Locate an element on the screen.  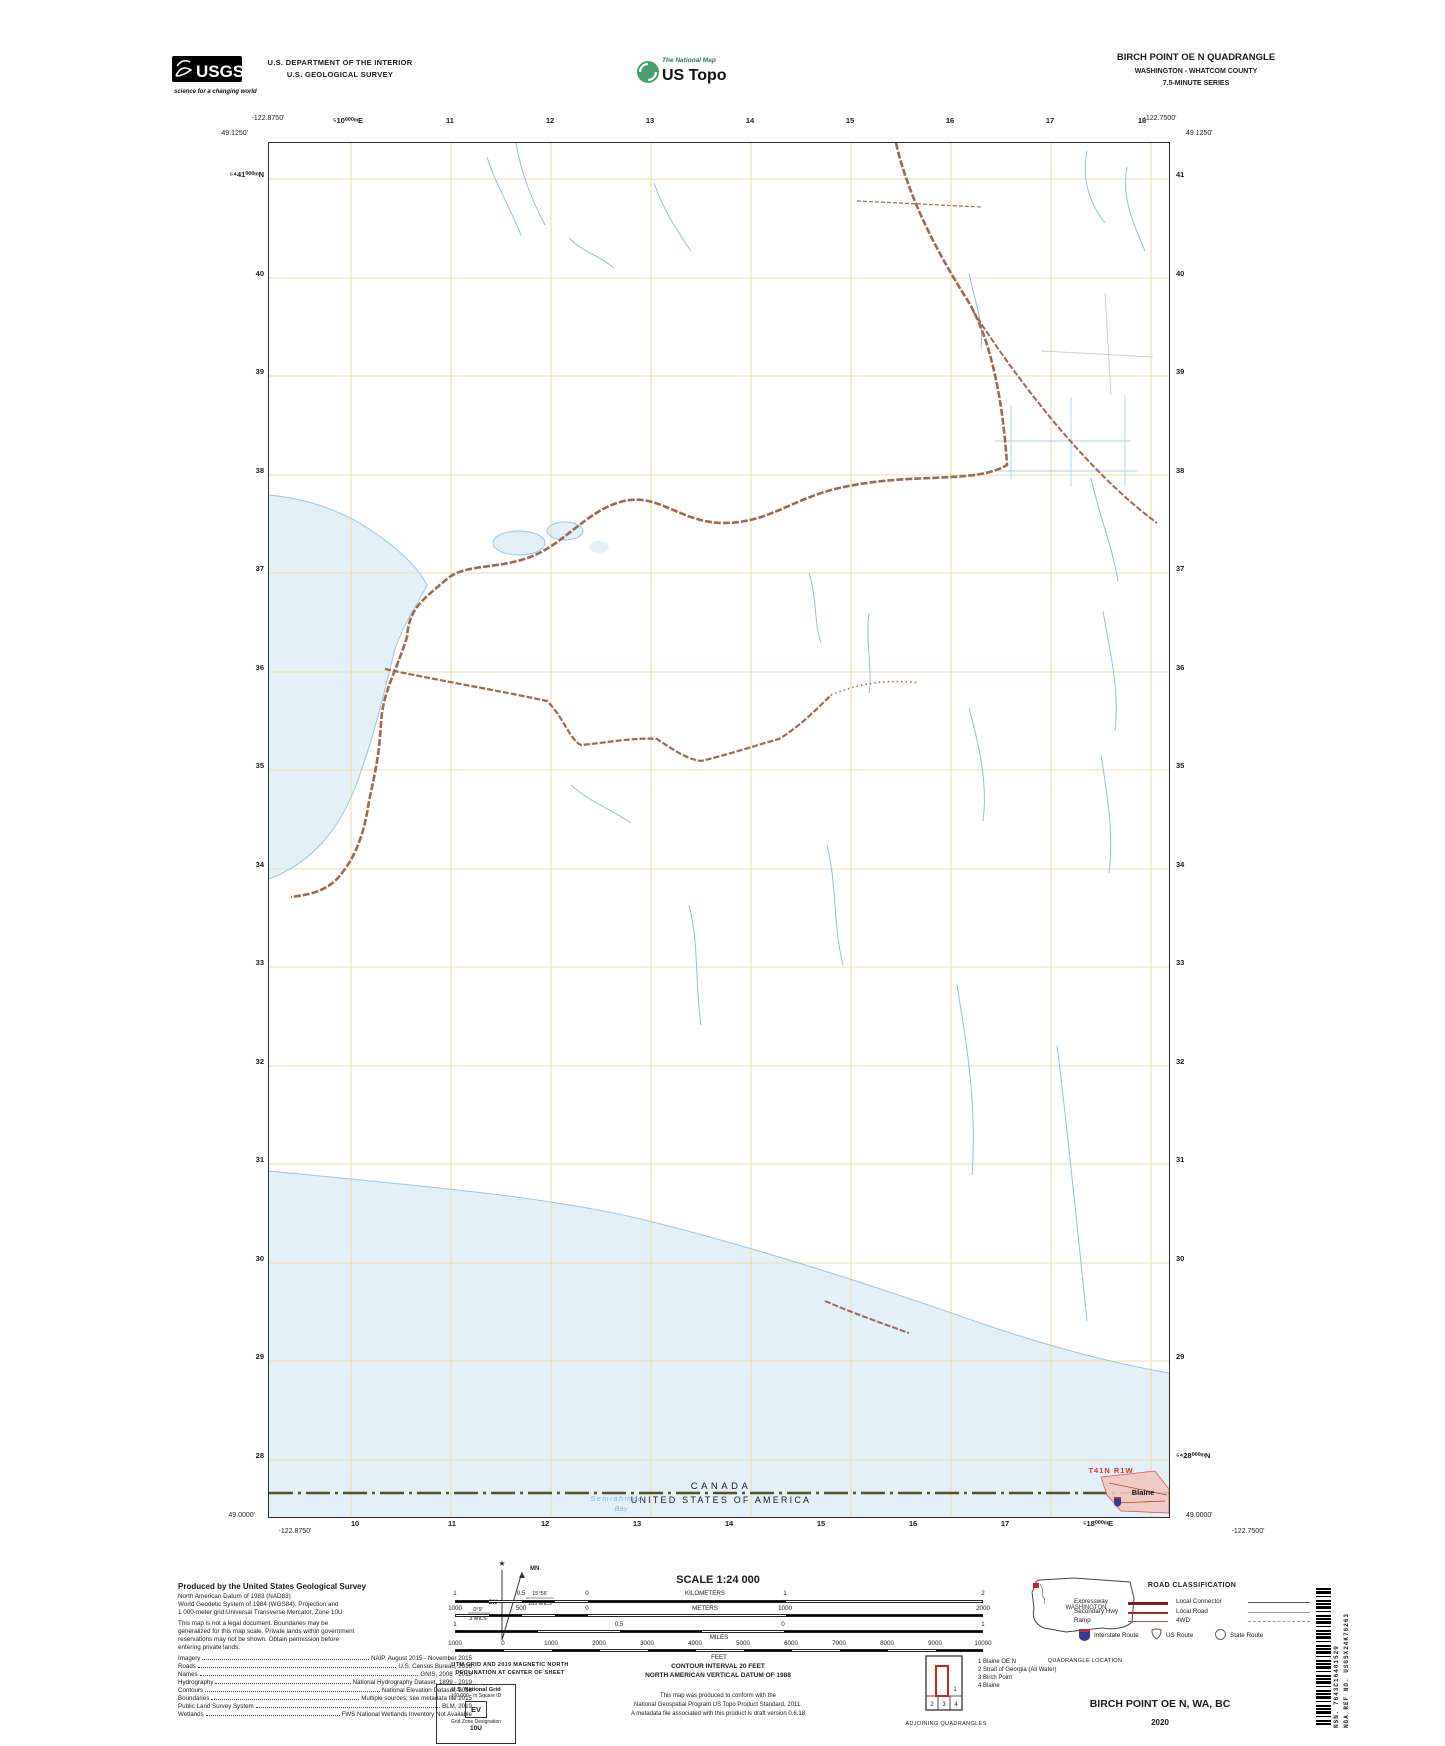
miles-caption: MILES is located at coordinates (719, 1637).